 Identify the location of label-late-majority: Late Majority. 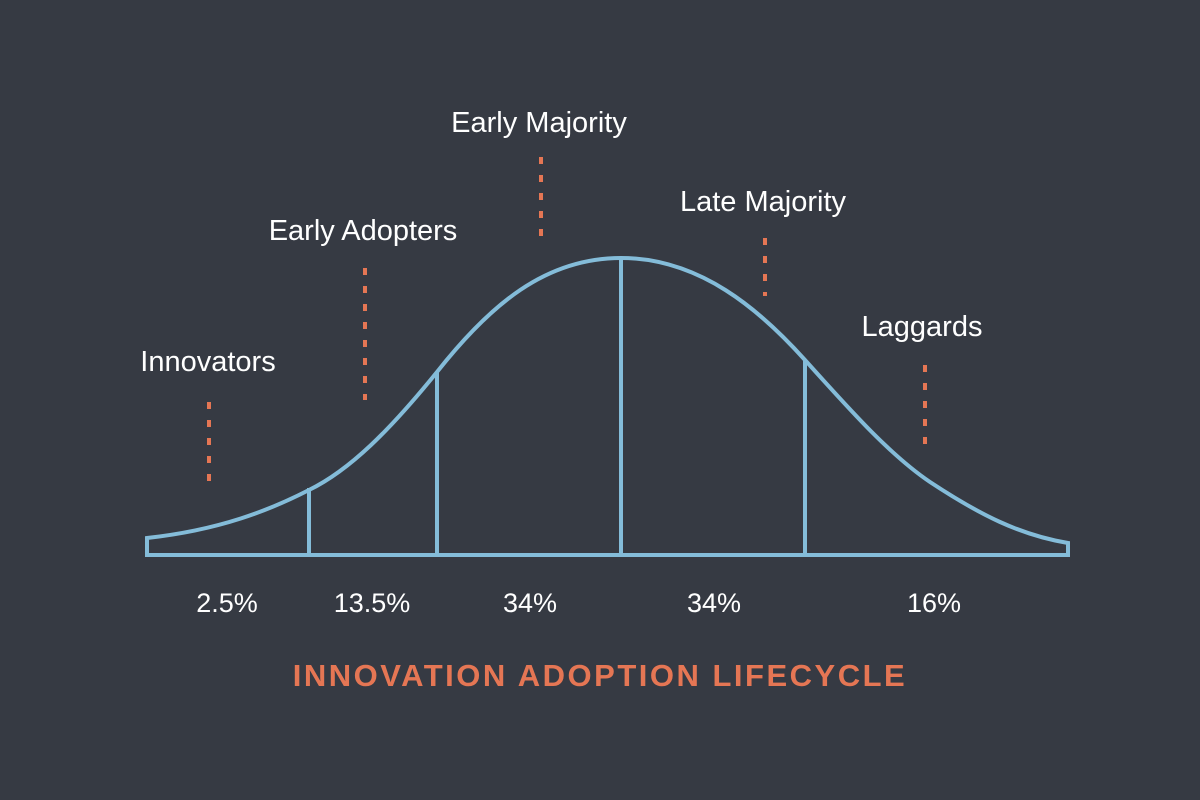
(763, 202).